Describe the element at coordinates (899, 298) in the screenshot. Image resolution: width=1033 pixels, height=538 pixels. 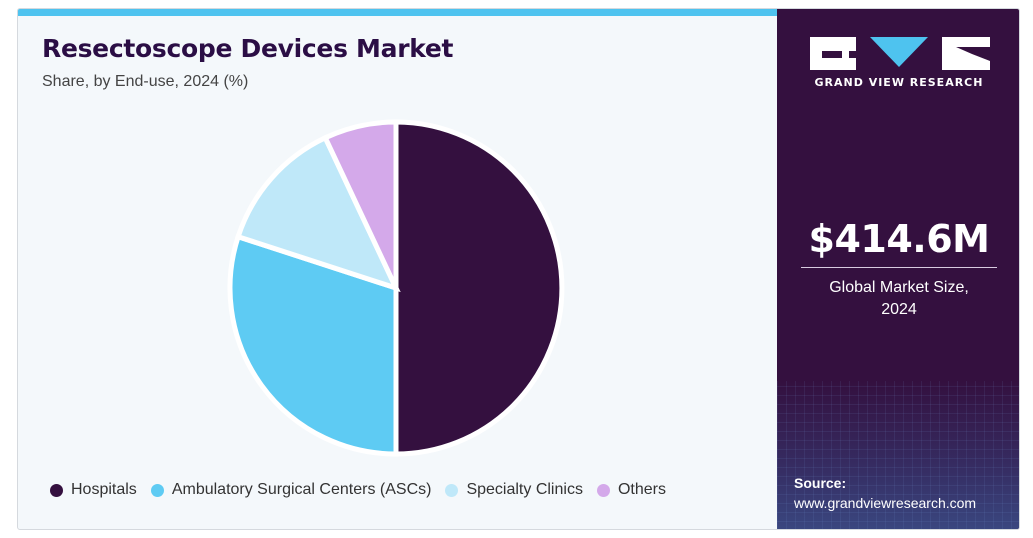
I see `market-size-label: Global Market Size, 2024` at that location.